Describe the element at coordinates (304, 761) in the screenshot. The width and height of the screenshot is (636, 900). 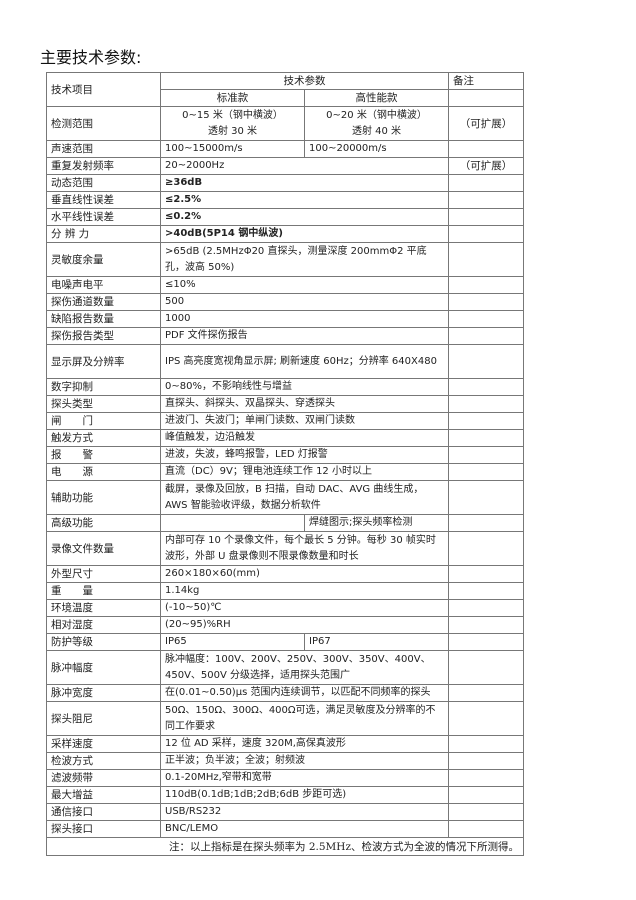
I see `row-value: 正半波；负半波；全波；射频波` at that location.